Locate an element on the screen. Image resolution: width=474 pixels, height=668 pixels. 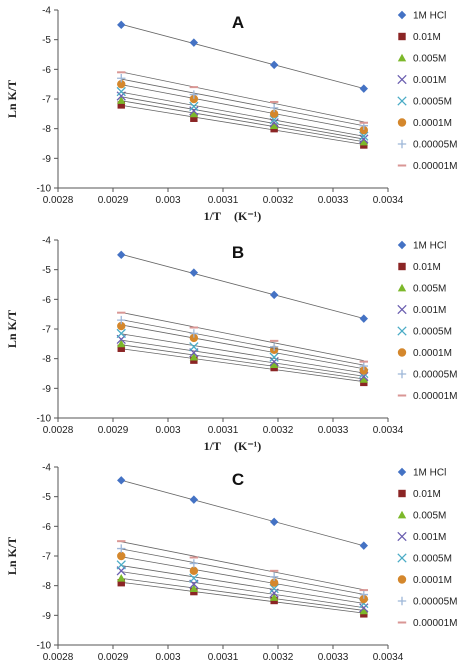
y-tick-label: -6 is located at coordinates (46, 527).